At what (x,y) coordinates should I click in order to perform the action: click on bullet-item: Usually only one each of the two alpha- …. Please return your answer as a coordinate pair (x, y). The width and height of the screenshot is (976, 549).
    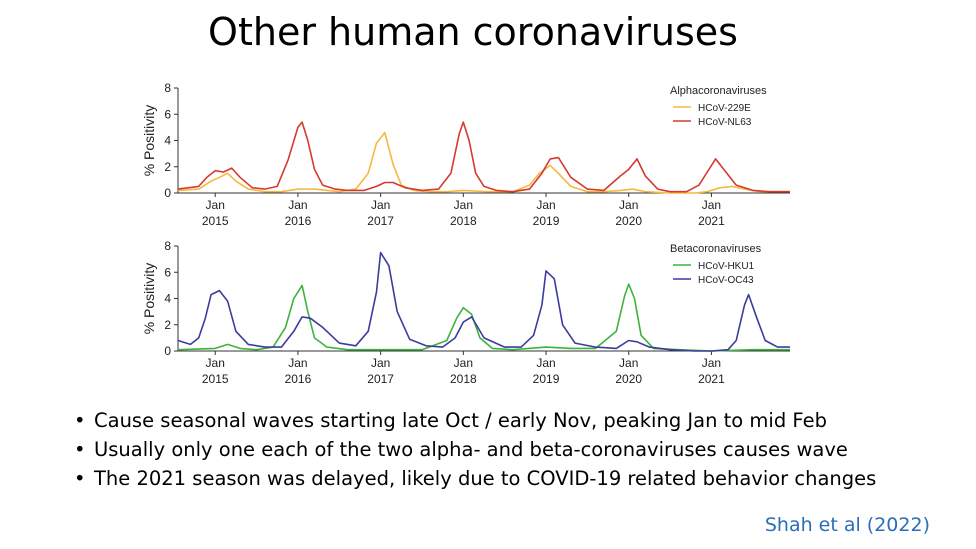
    Looking at the image, I should click on (474, 449).